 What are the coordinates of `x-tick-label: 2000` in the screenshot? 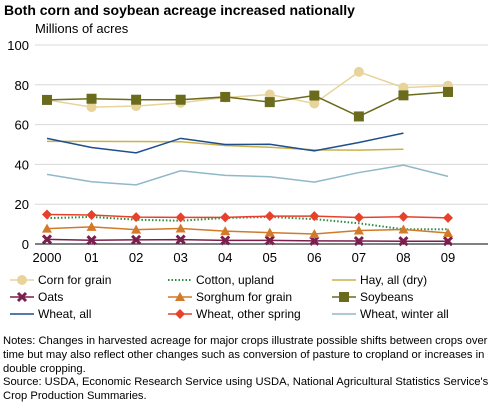 It's located at (47, 257).